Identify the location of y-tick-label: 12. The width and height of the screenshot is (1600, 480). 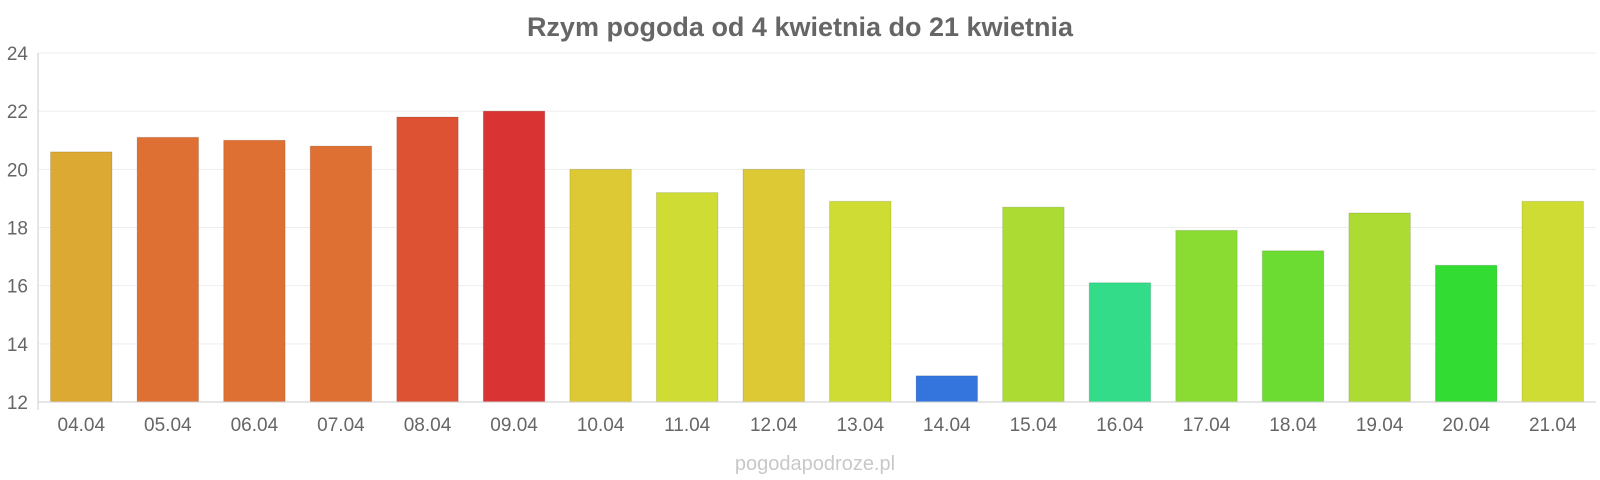
(17, 403).